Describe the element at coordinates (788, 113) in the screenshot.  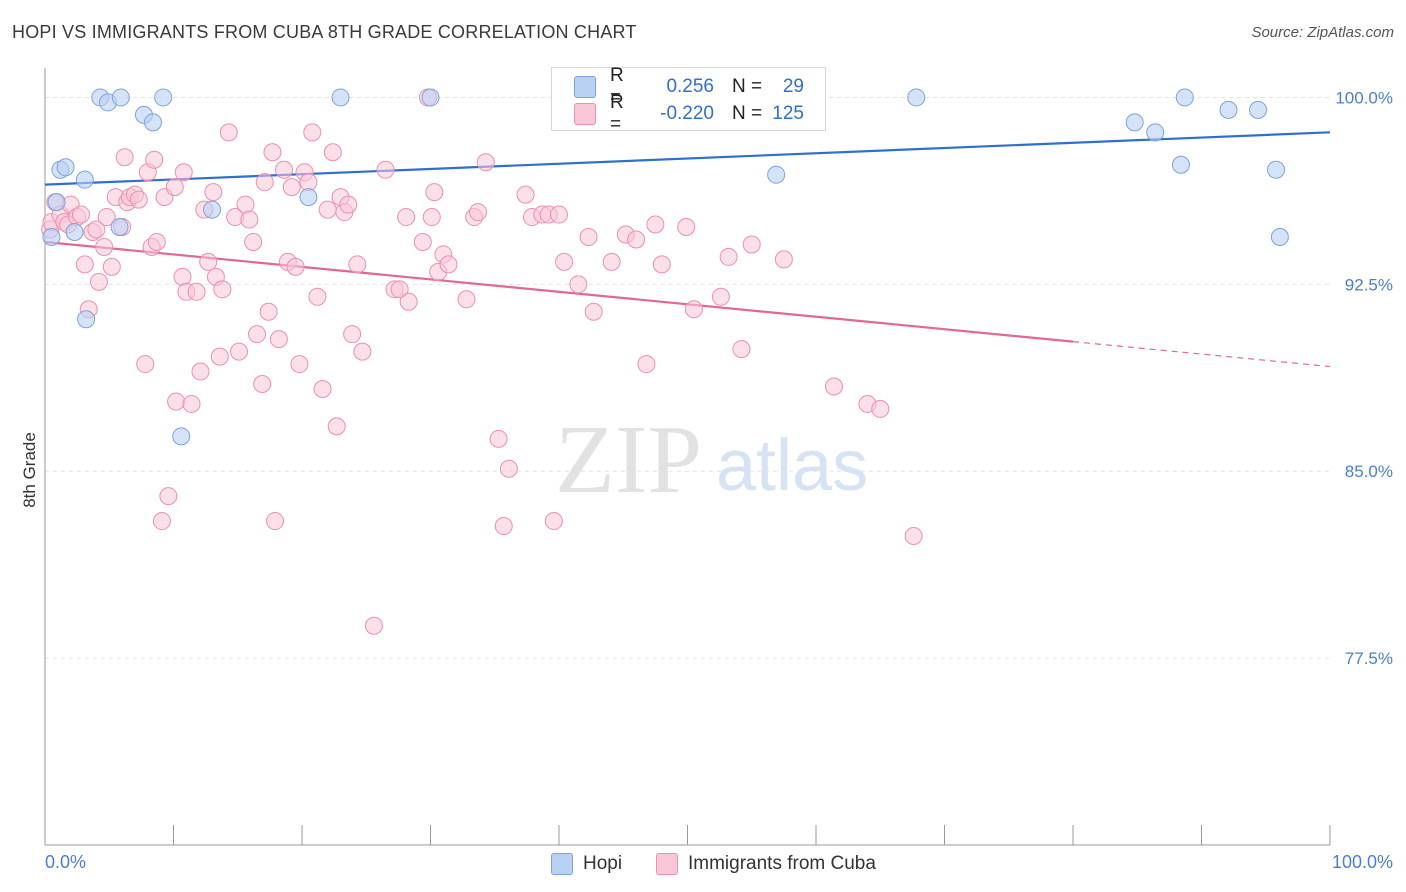
I see `cuba-n-value: 125` at that location.